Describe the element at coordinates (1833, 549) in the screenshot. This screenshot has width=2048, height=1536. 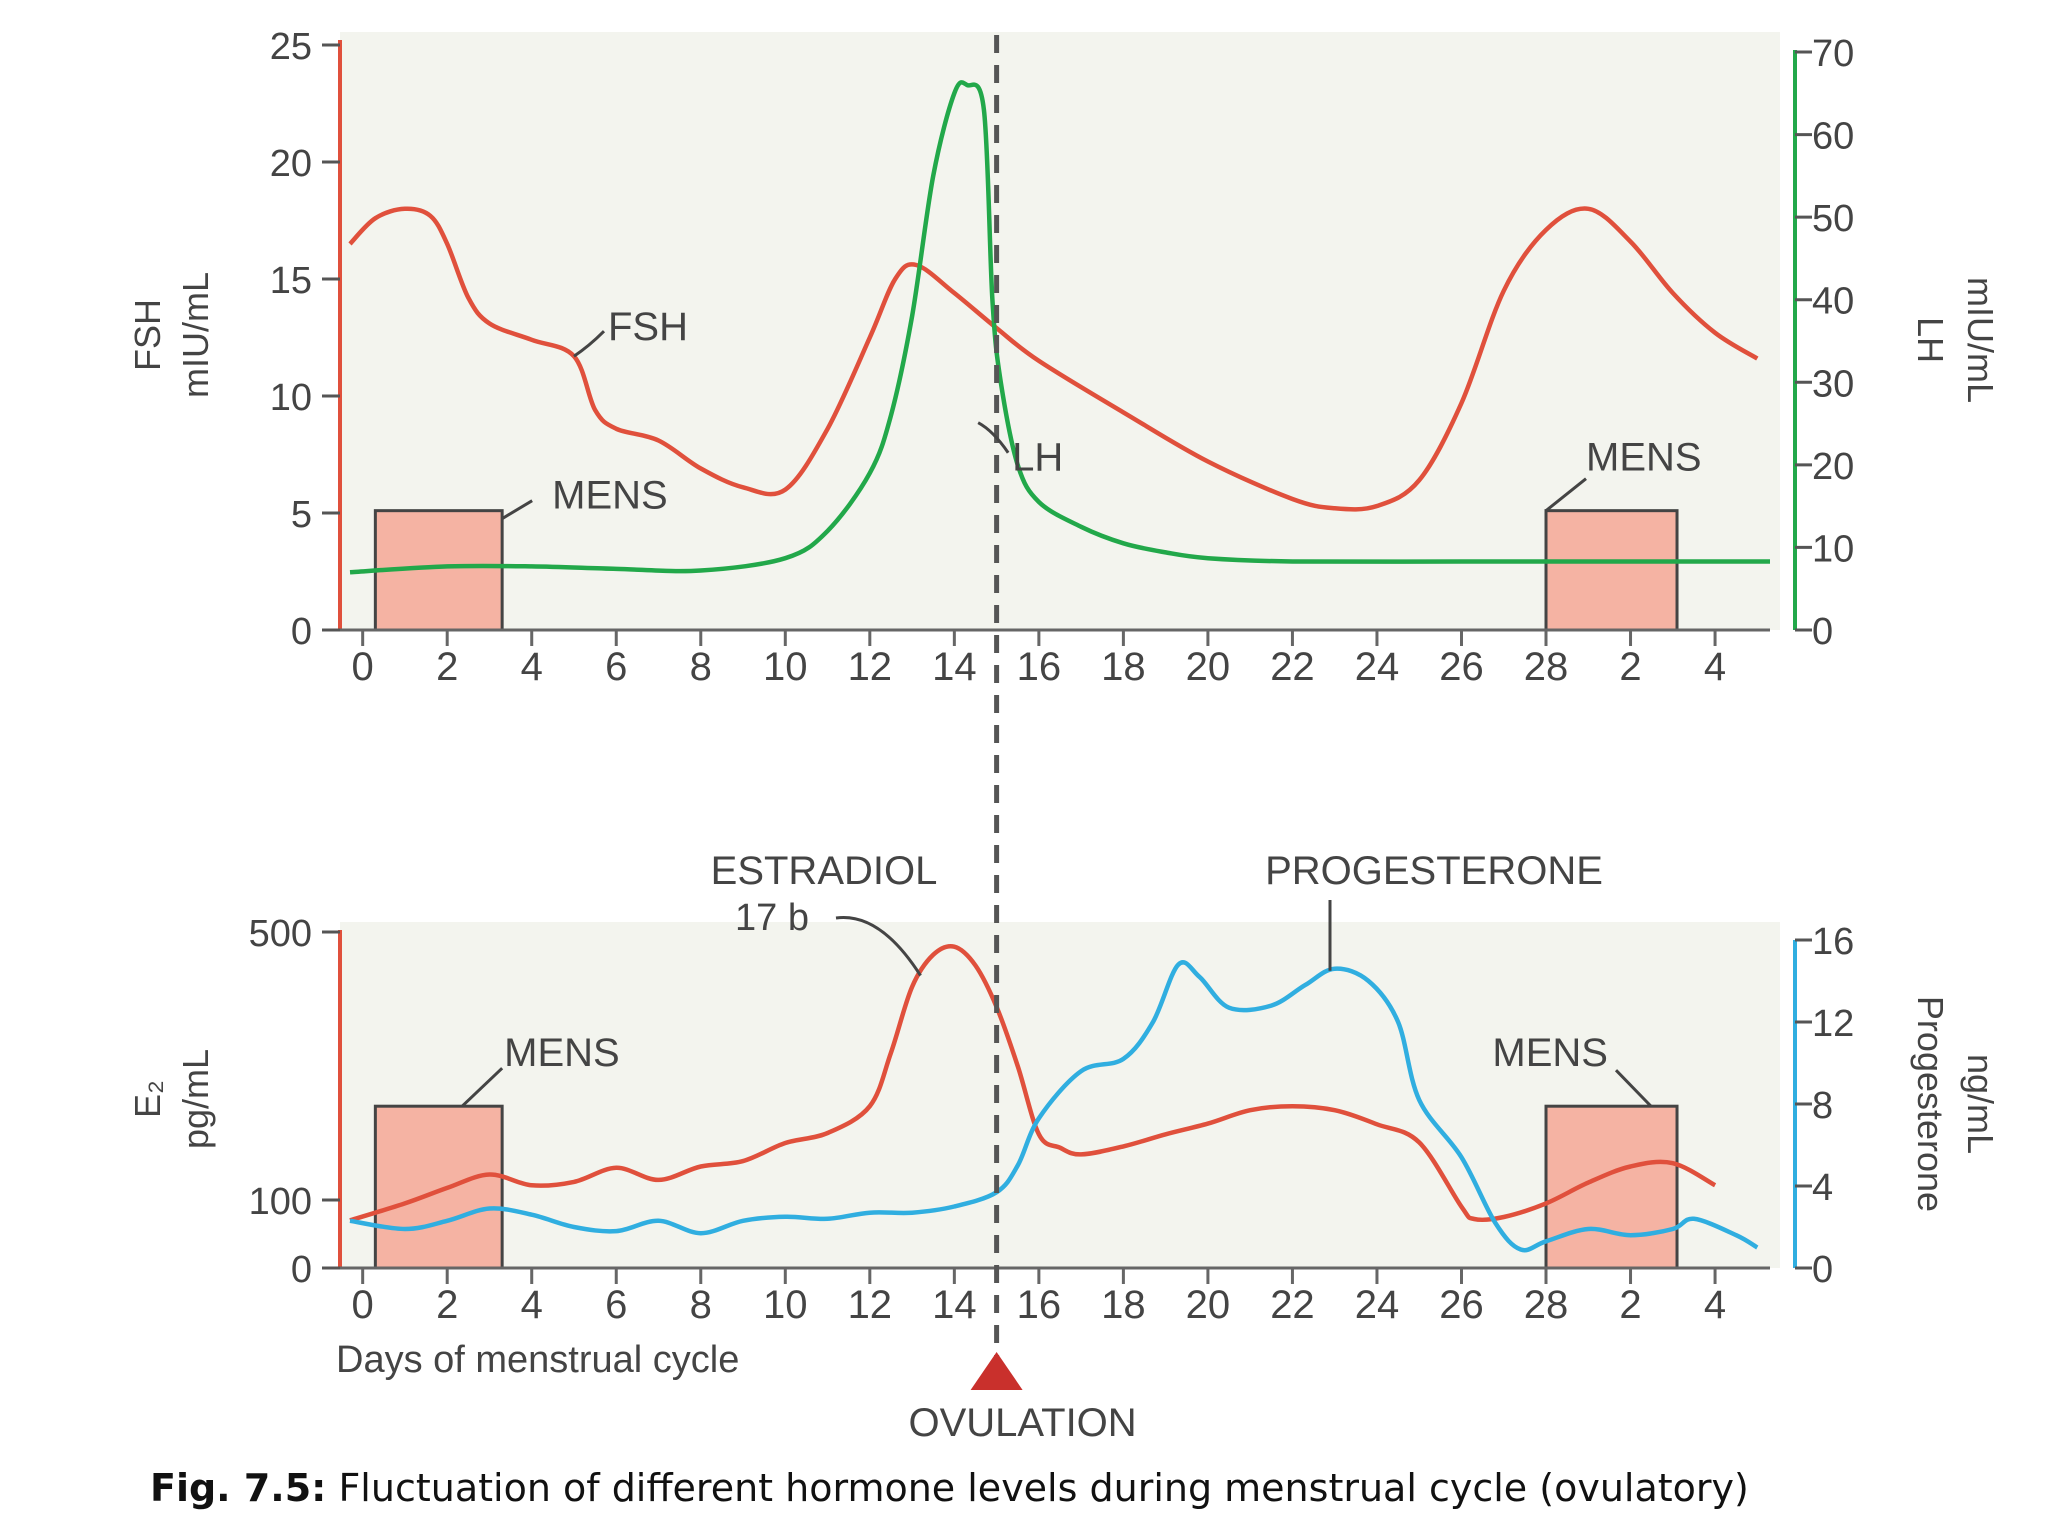
I see `gonadotropin-right-tick-label-1: 10` at that location.